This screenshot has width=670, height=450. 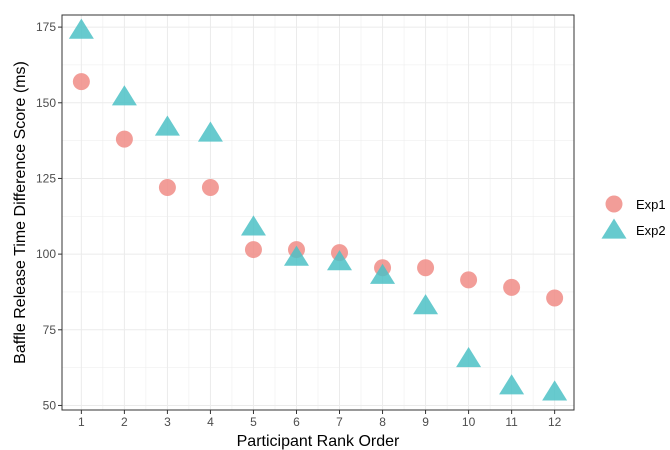 What do you see at coordinates (46, 254) in the screenshot?
I see `y-tick-label: 100` at bounding box center [46, 254].